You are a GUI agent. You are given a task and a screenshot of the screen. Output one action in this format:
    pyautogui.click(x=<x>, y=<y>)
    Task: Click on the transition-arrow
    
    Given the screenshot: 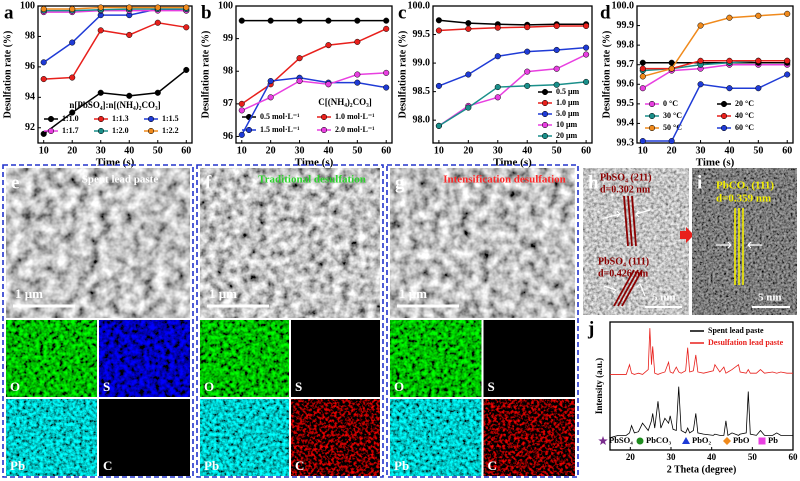 What is the action you would take?
    pyautogui.click(x=687, y=235)
    